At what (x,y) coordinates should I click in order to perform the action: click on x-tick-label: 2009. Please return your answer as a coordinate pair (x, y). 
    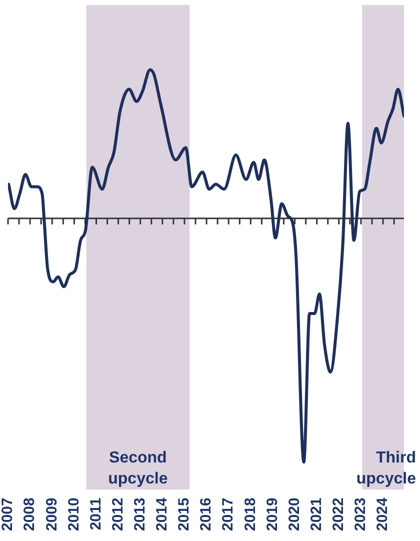
    Looking at the image, I should click on (51, 515).